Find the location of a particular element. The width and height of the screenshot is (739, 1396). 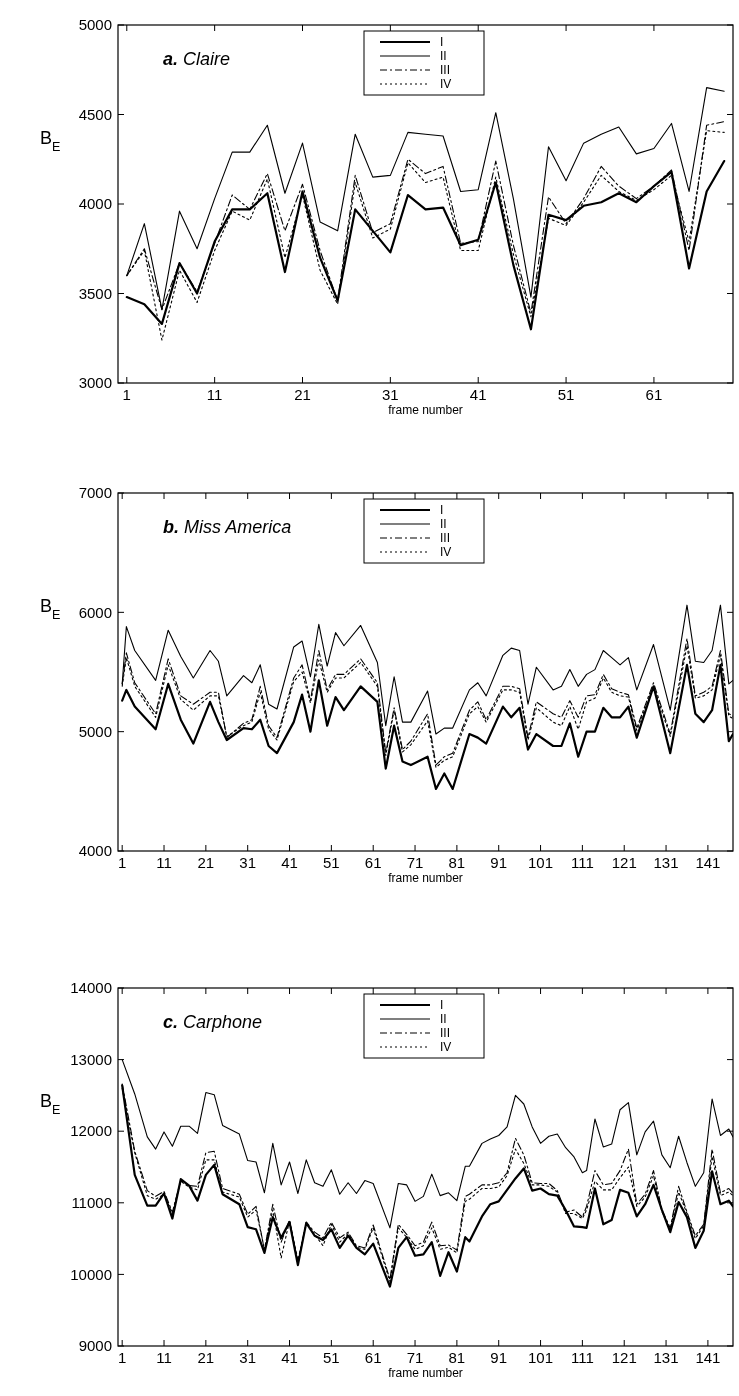

text: b. Miss America is located at coordinates (227, 527).